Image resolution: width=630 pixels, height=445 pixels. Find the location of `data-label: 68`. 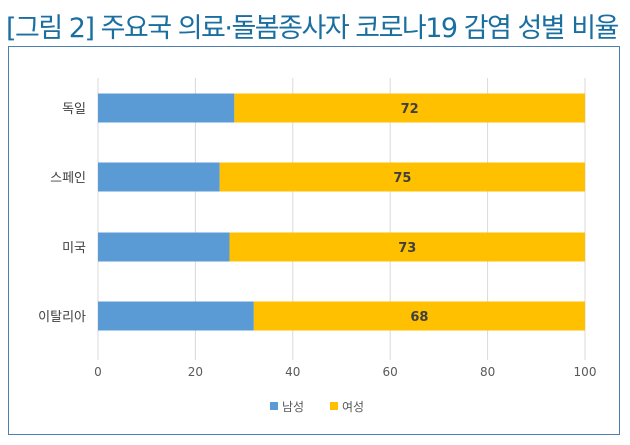

data-label: 68 is located at coordinates (419, 317).